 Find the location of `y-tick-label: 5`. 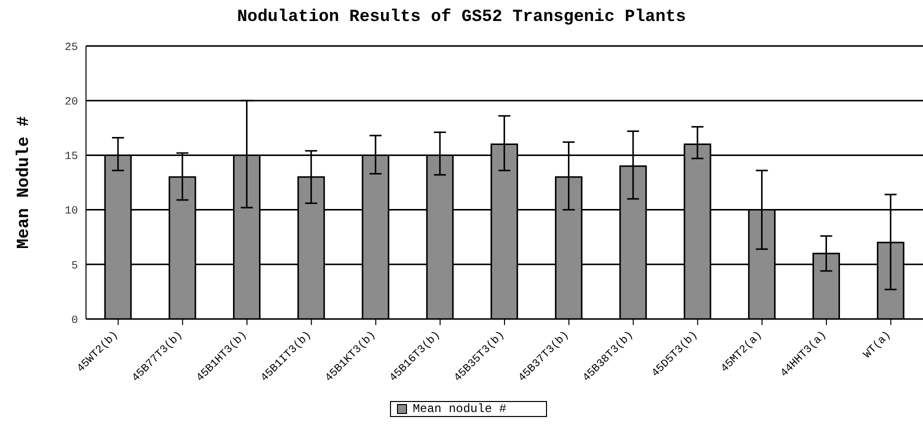

y-tick-label: 5 is located at coordinates (74, 266).